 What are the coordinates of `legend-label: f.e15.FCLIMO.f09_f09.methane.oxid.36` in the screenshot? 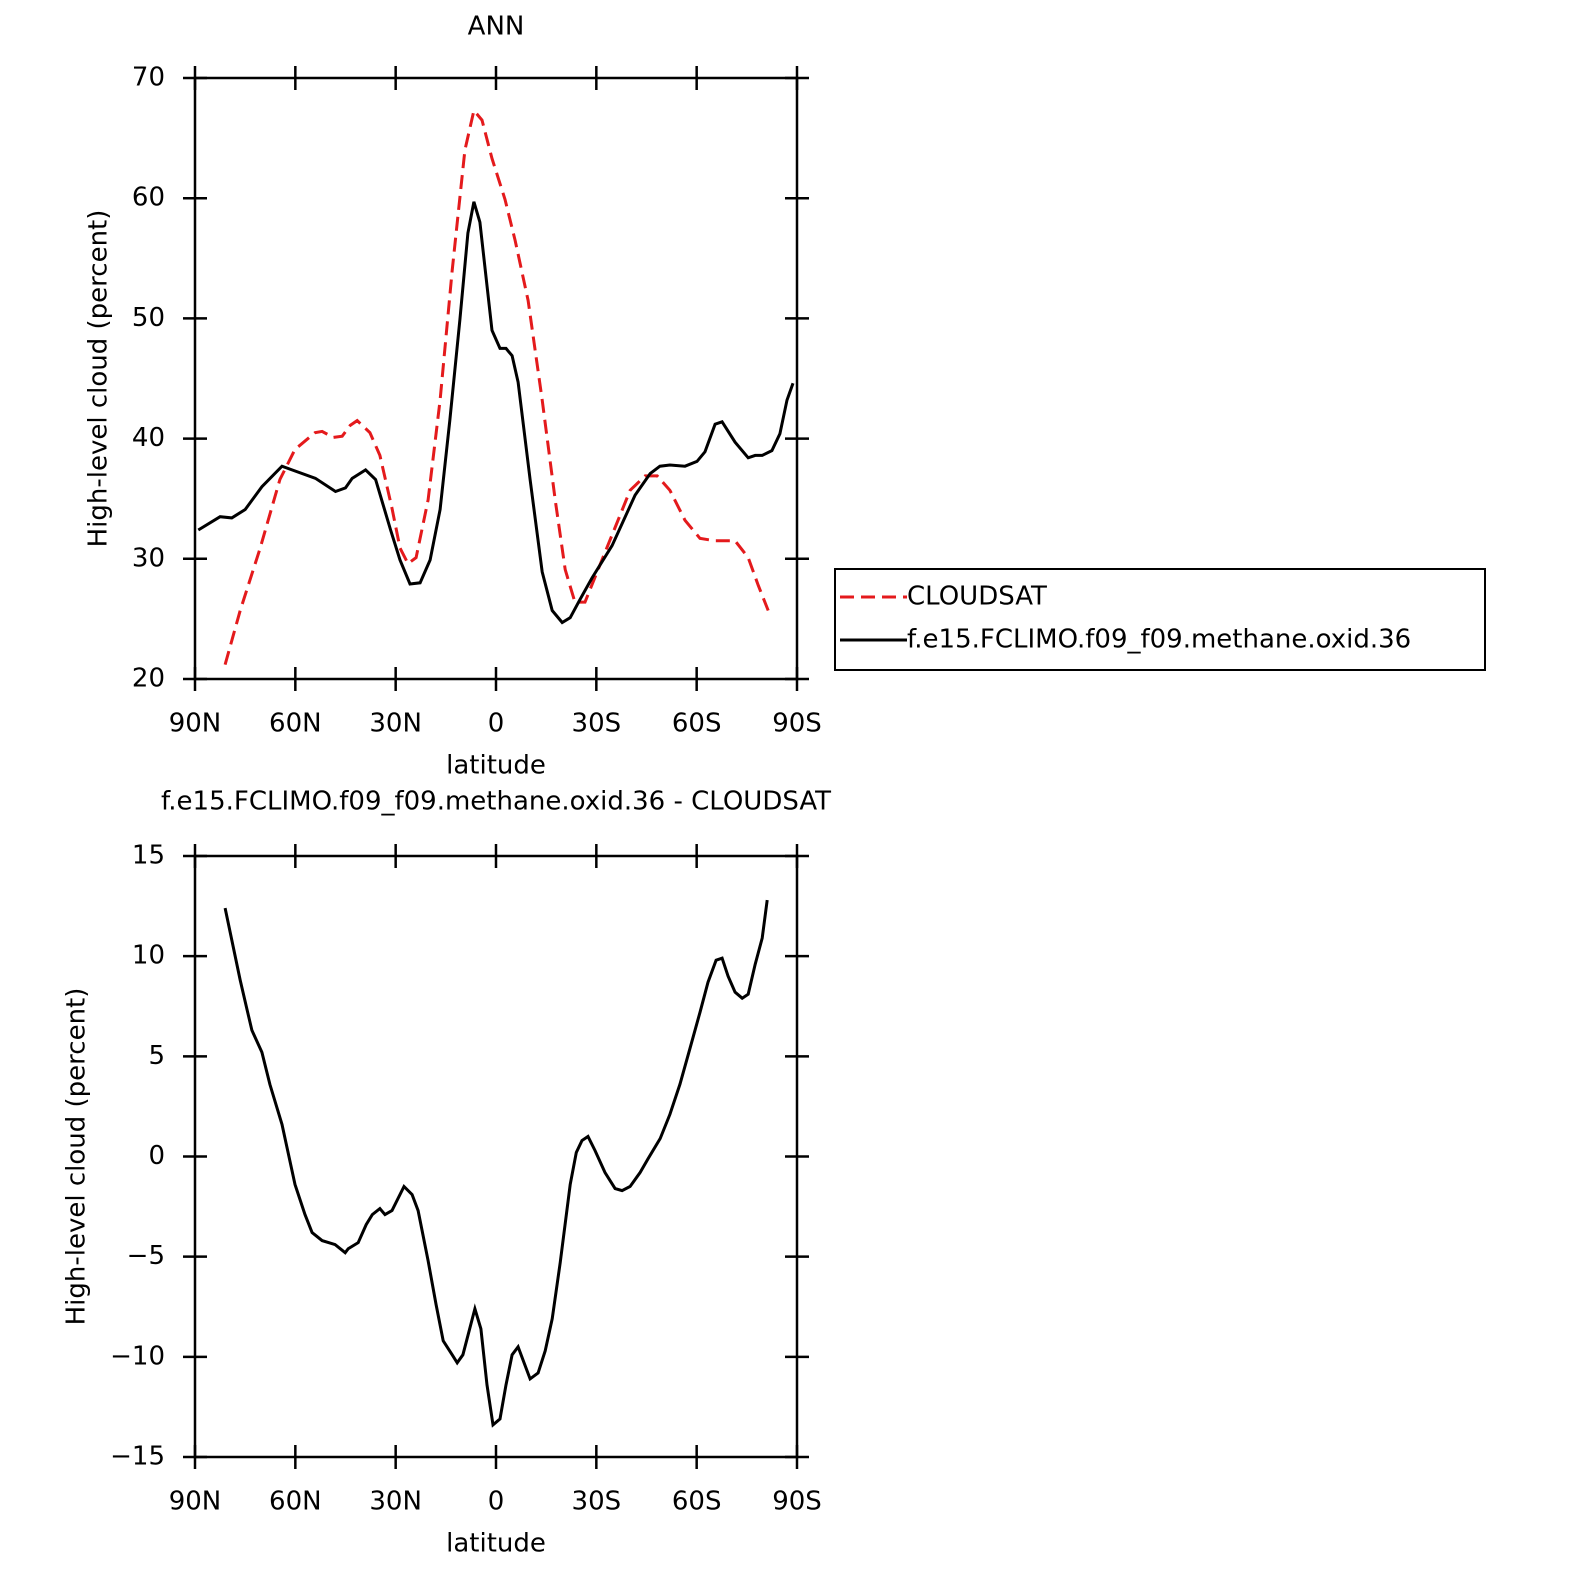 It's located at (1159, 640).